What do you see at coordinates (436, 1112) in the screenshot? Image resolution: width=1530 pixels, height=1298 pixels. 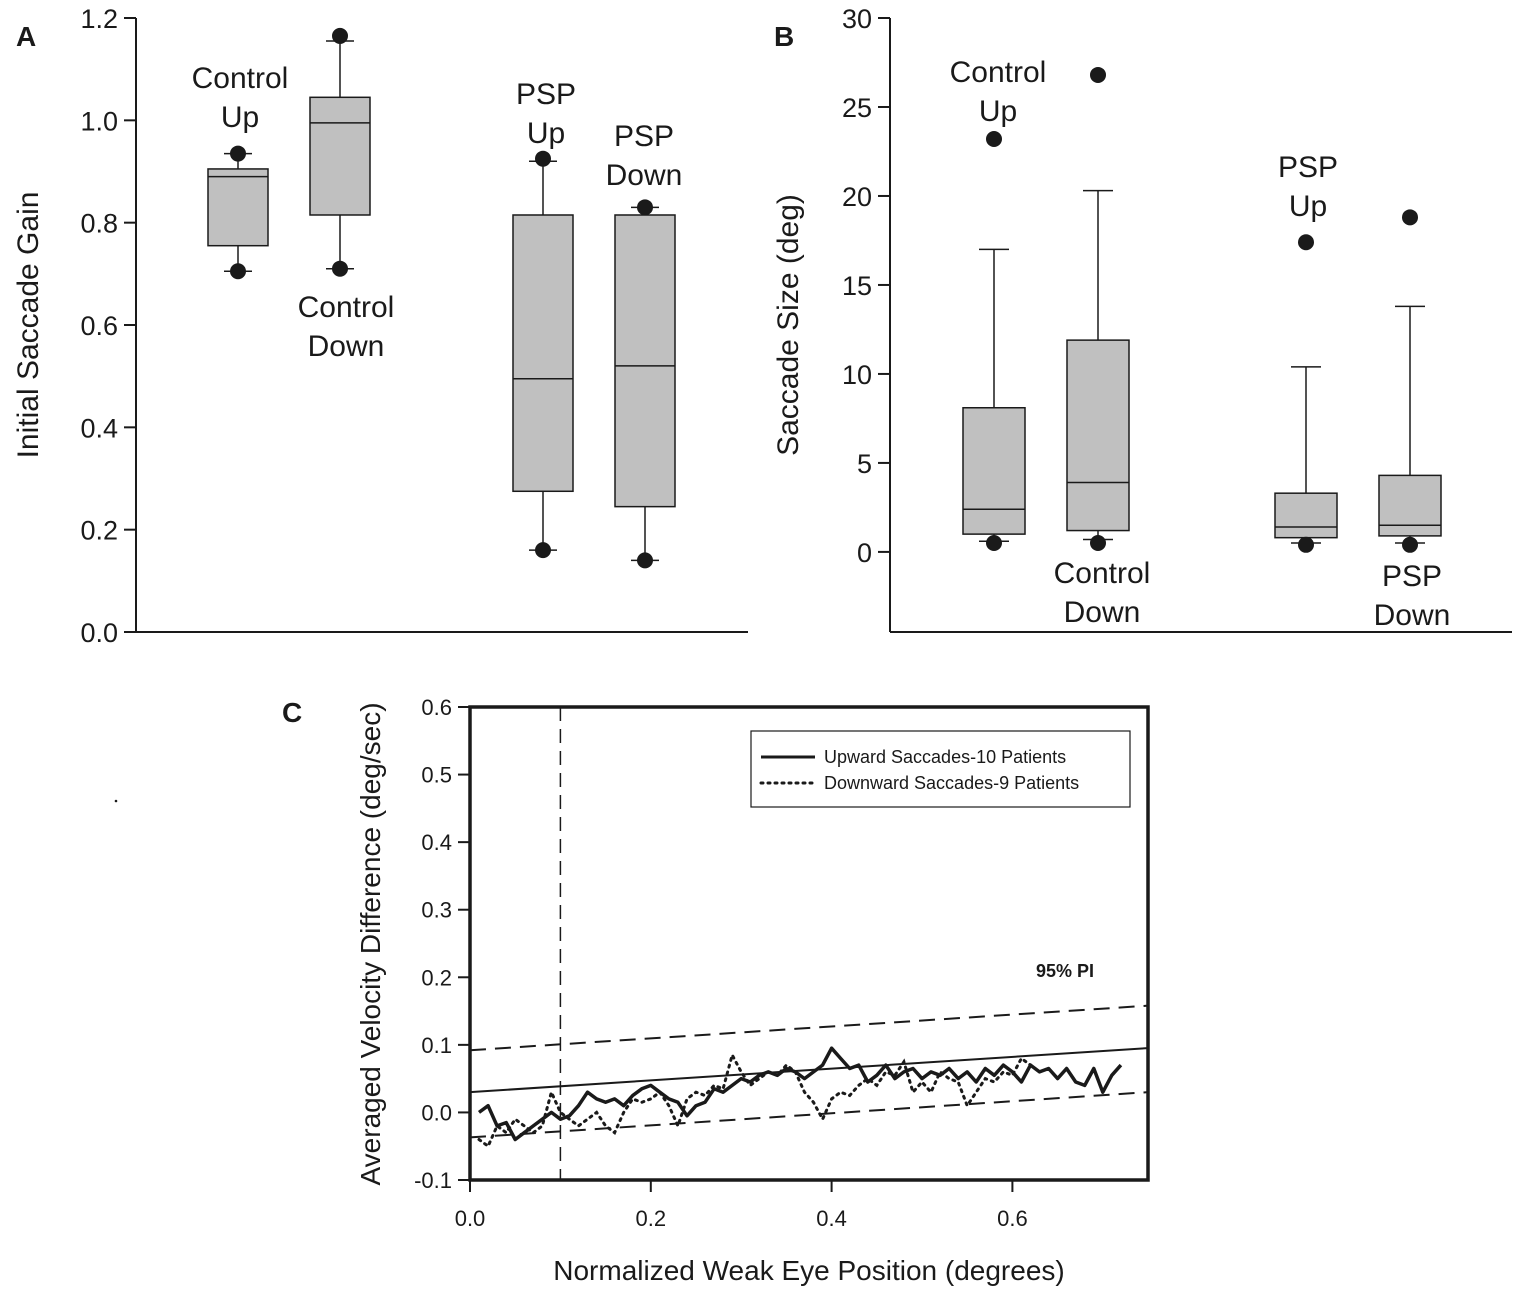 I see `c-y-tick-label: 0.0` at bounding box center [436, 1112].